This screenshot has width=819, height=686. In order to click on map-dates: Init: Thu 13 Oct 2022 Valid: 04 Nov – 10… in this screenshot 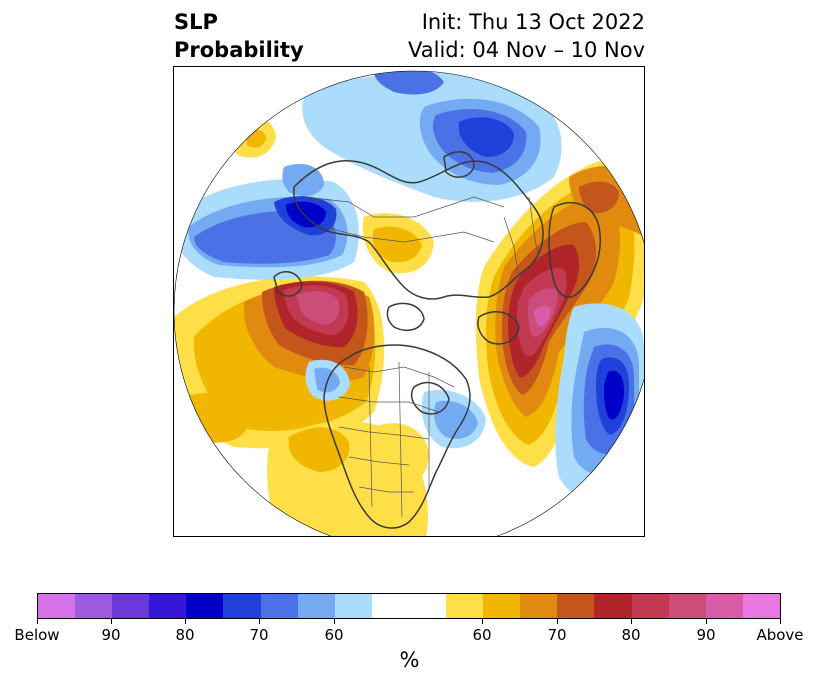, I will do `click(526, 36)`.